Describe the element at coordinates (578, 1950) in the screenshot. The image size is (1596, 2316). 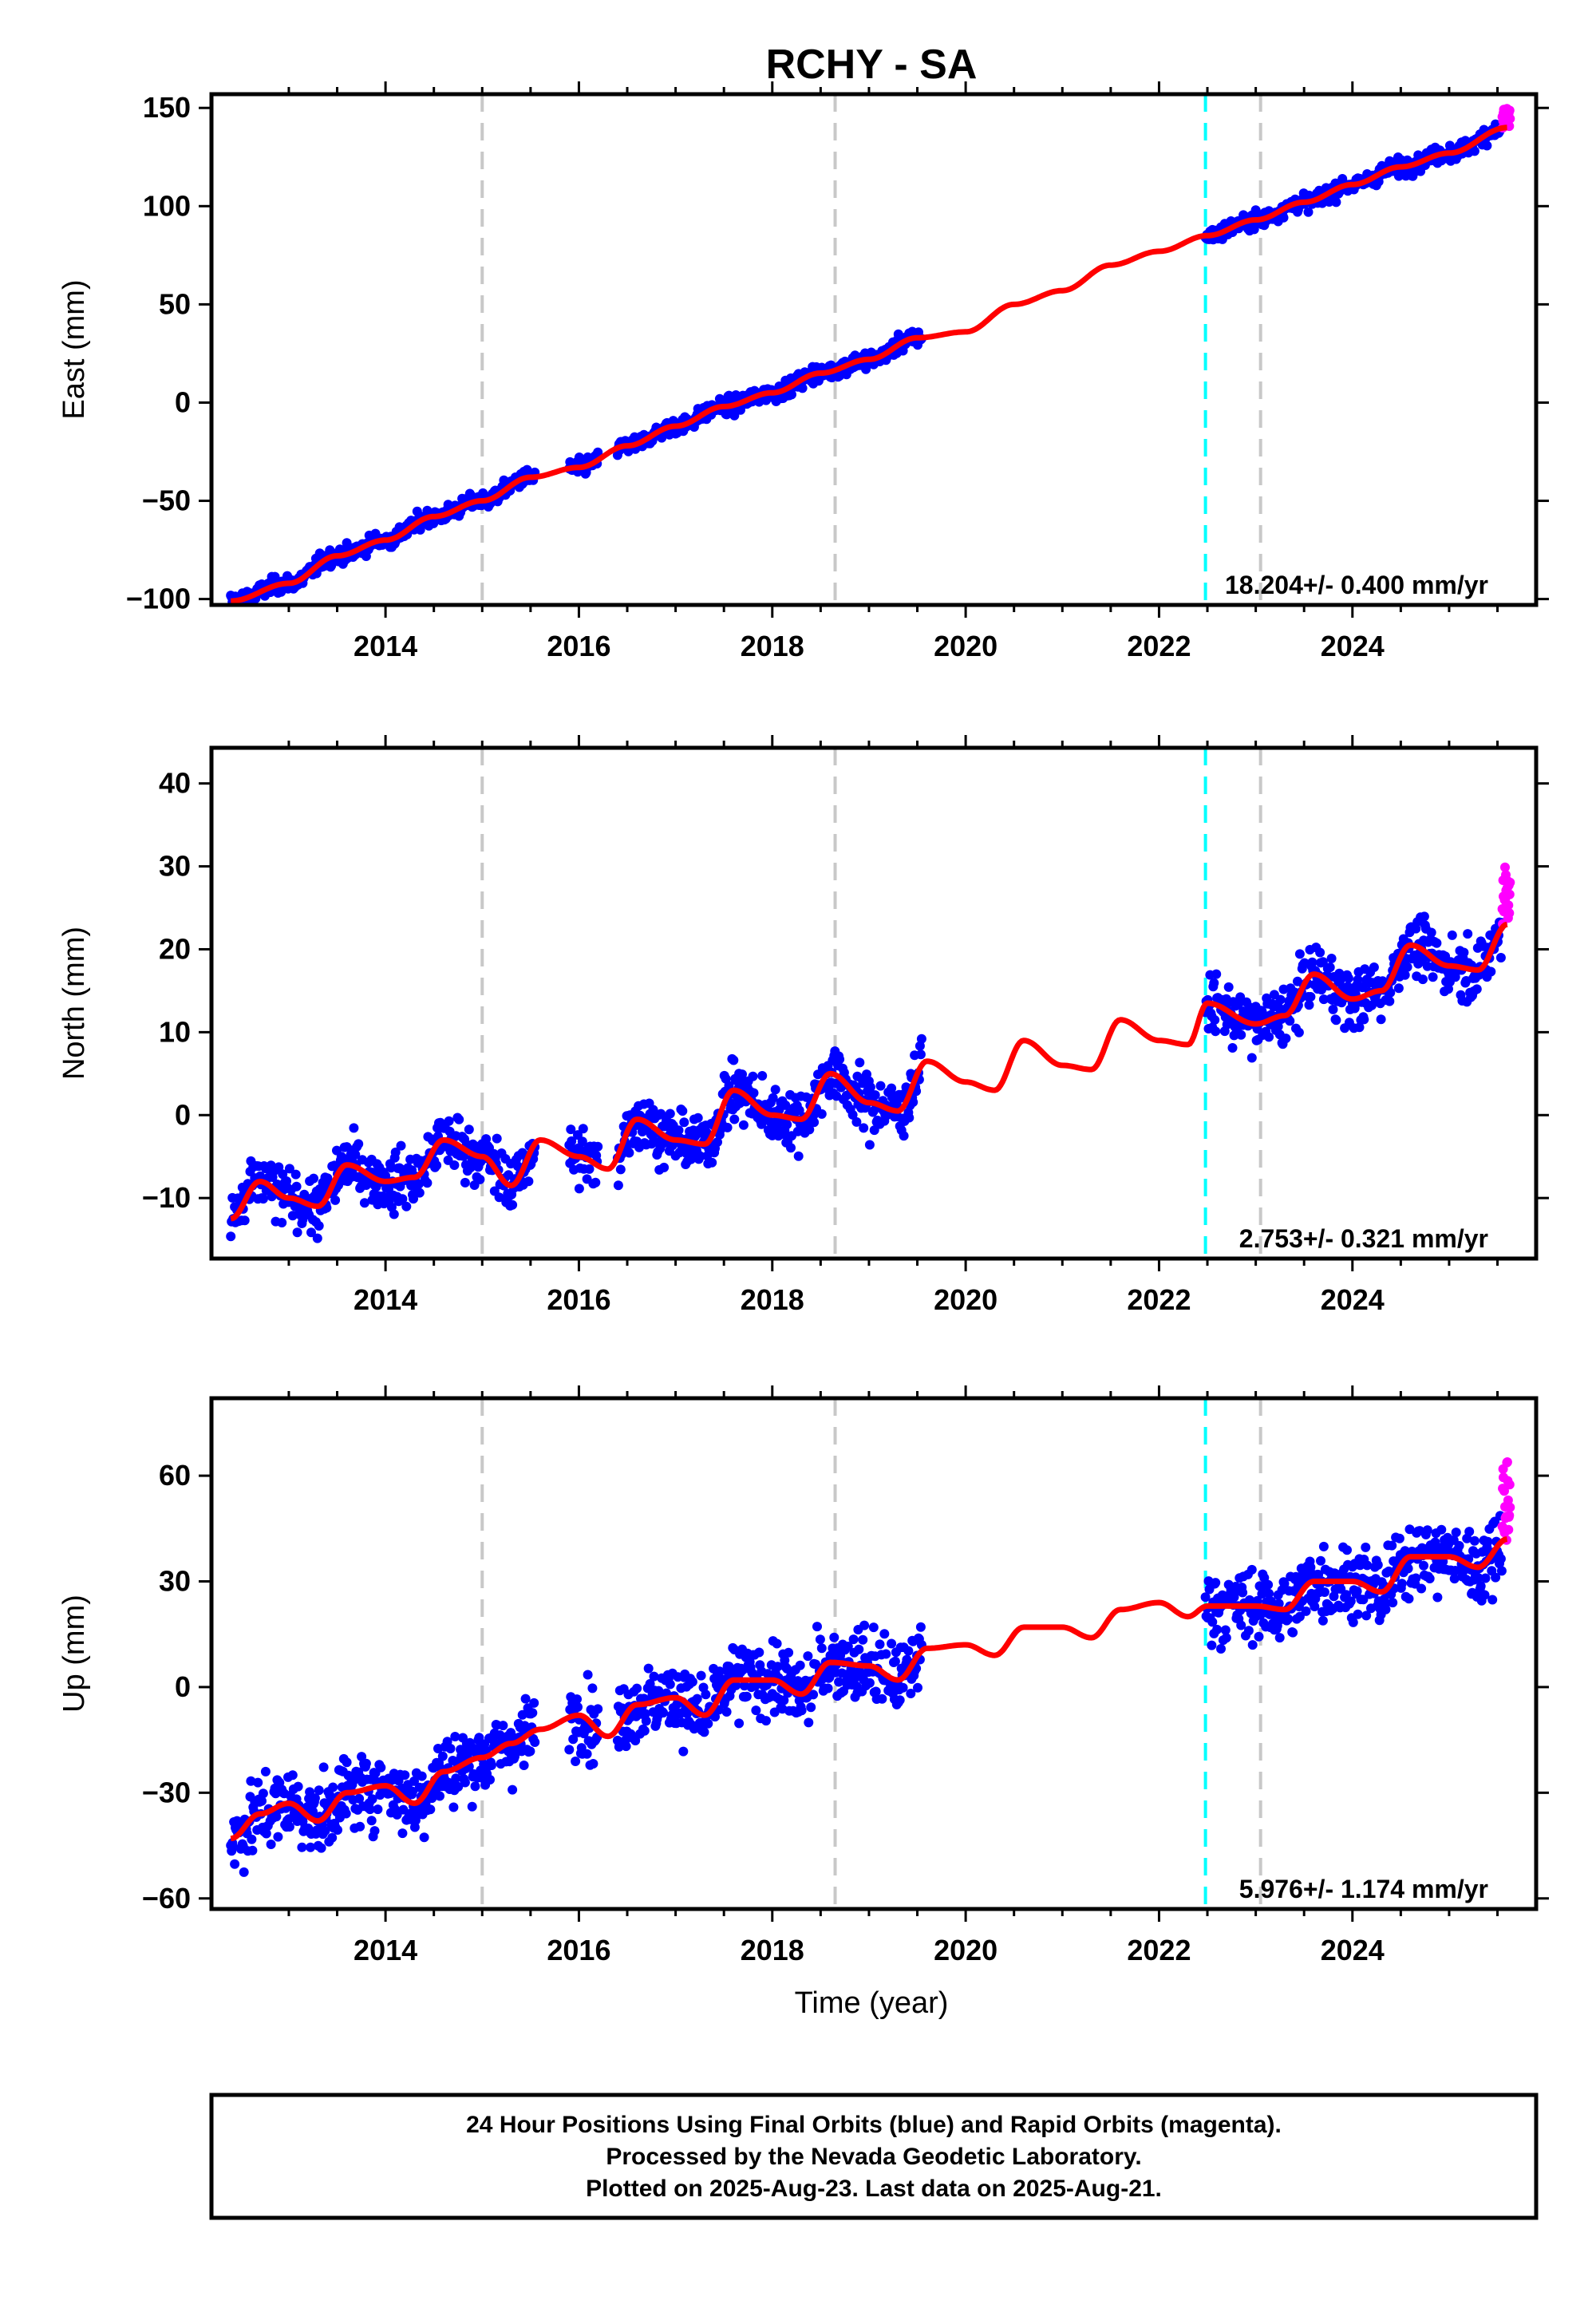
I see `x-tick-label: 2016` at that location.